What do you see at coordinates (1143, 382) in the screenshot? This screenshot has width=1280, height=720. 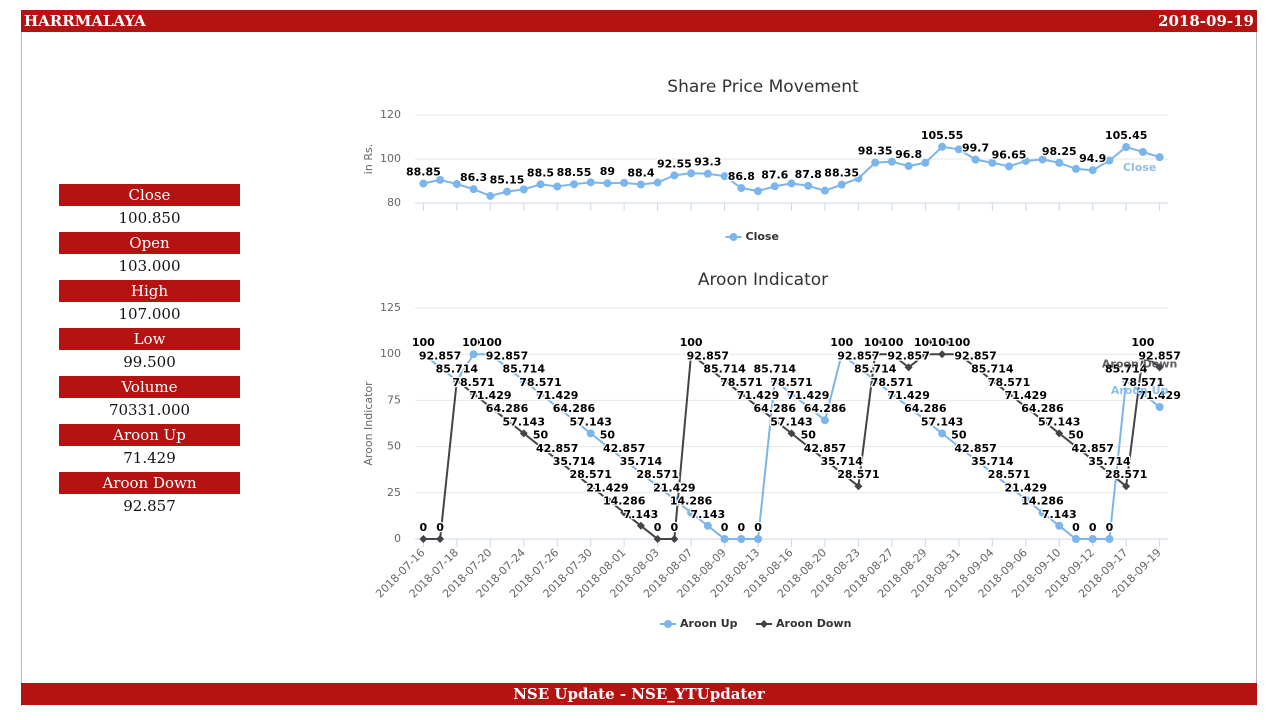 I see `data-label: 78.571` at bounding box center [1143, 382].